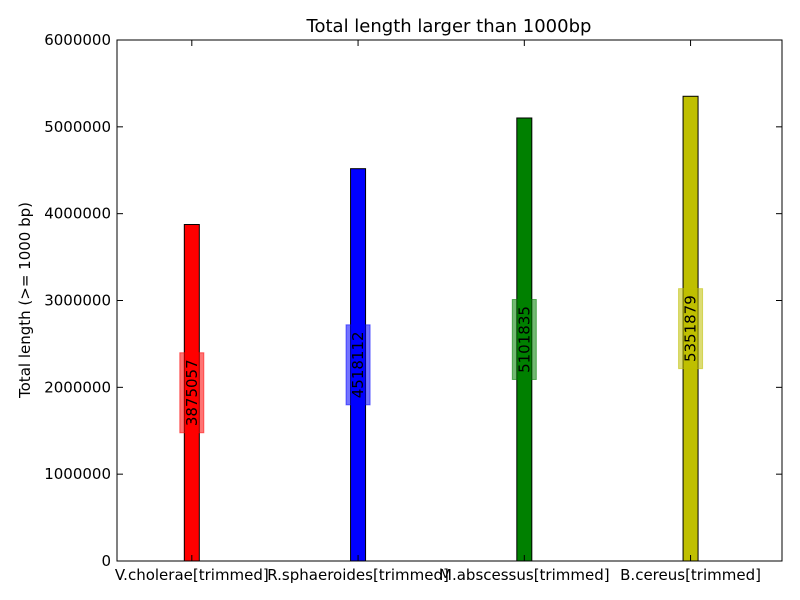  Describe the element at coordinates (192, 575) in the screenshot. I see `x-tick-label: V.cholerae[trimmed]` at that location.